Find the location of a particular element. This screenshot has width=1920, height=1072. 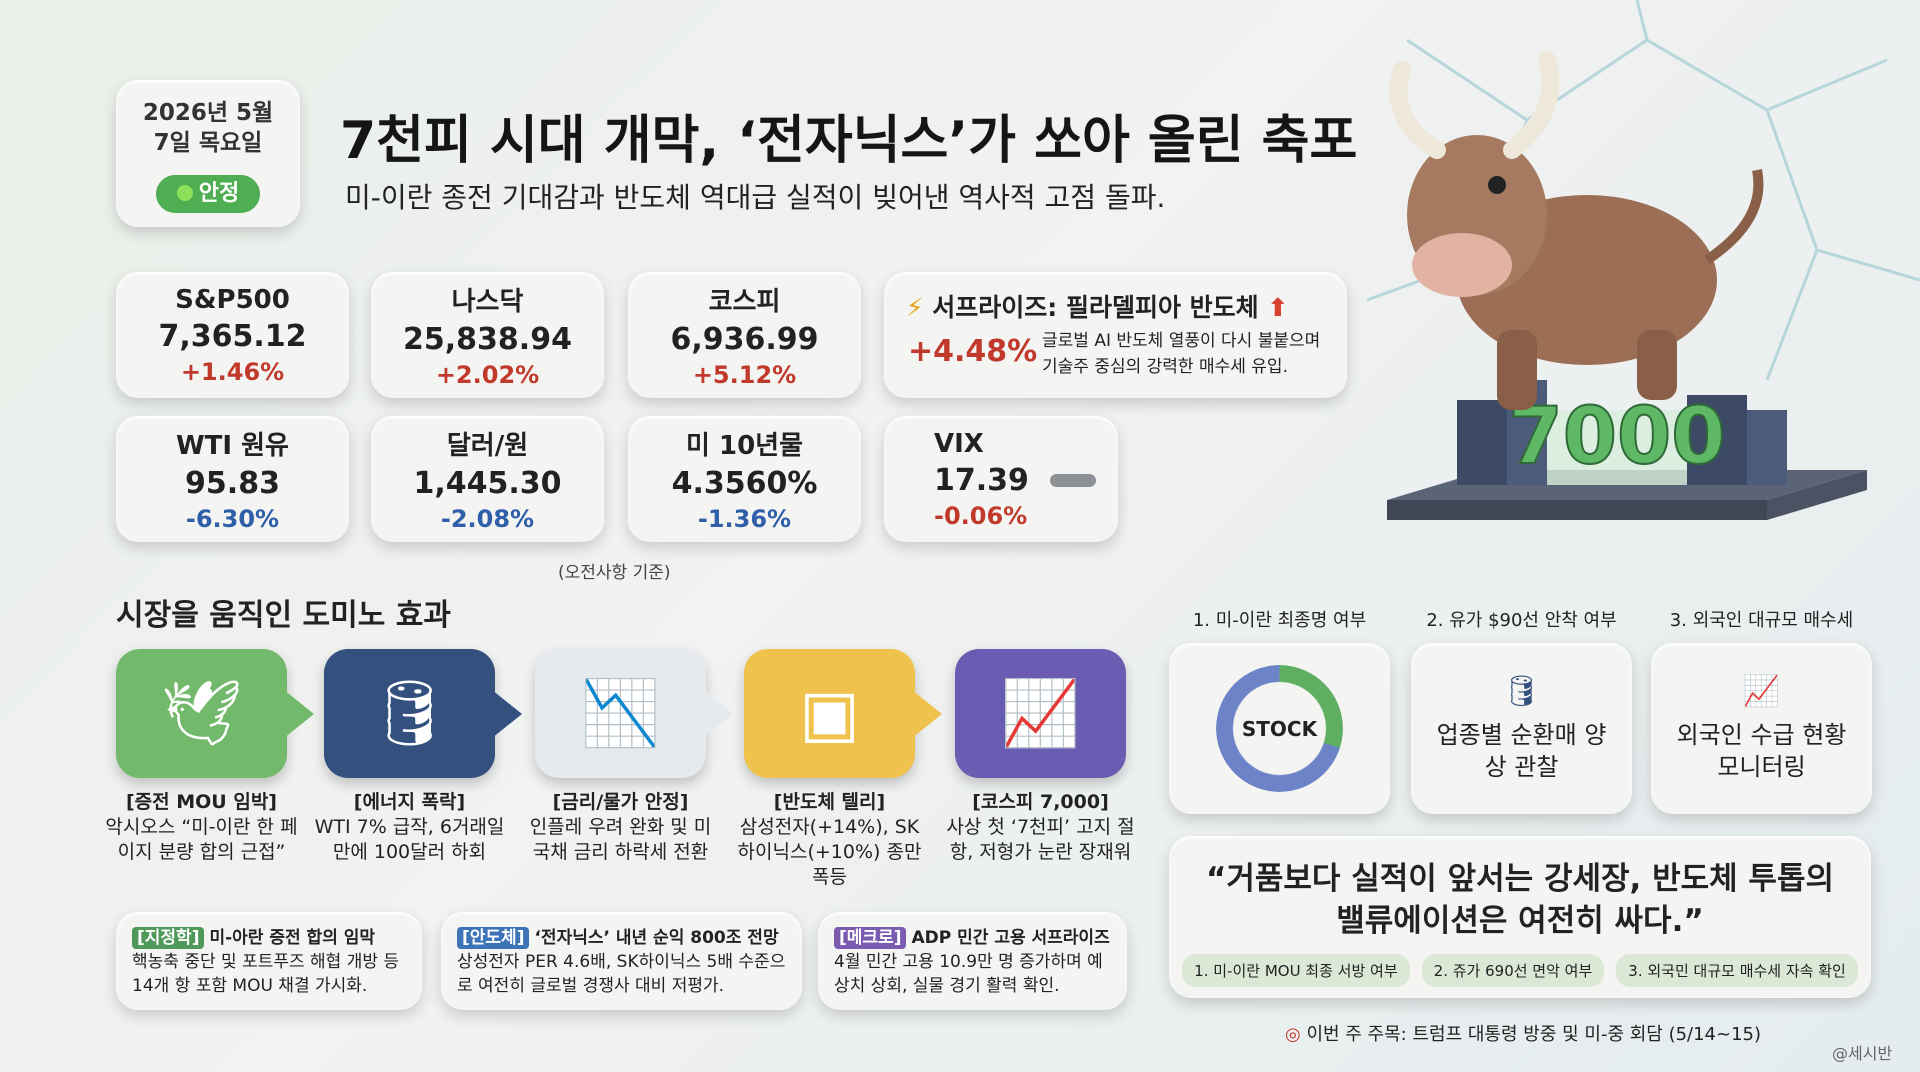

market-card: VIX 17.39 -0.06% is located at coordinates (1001, 479).